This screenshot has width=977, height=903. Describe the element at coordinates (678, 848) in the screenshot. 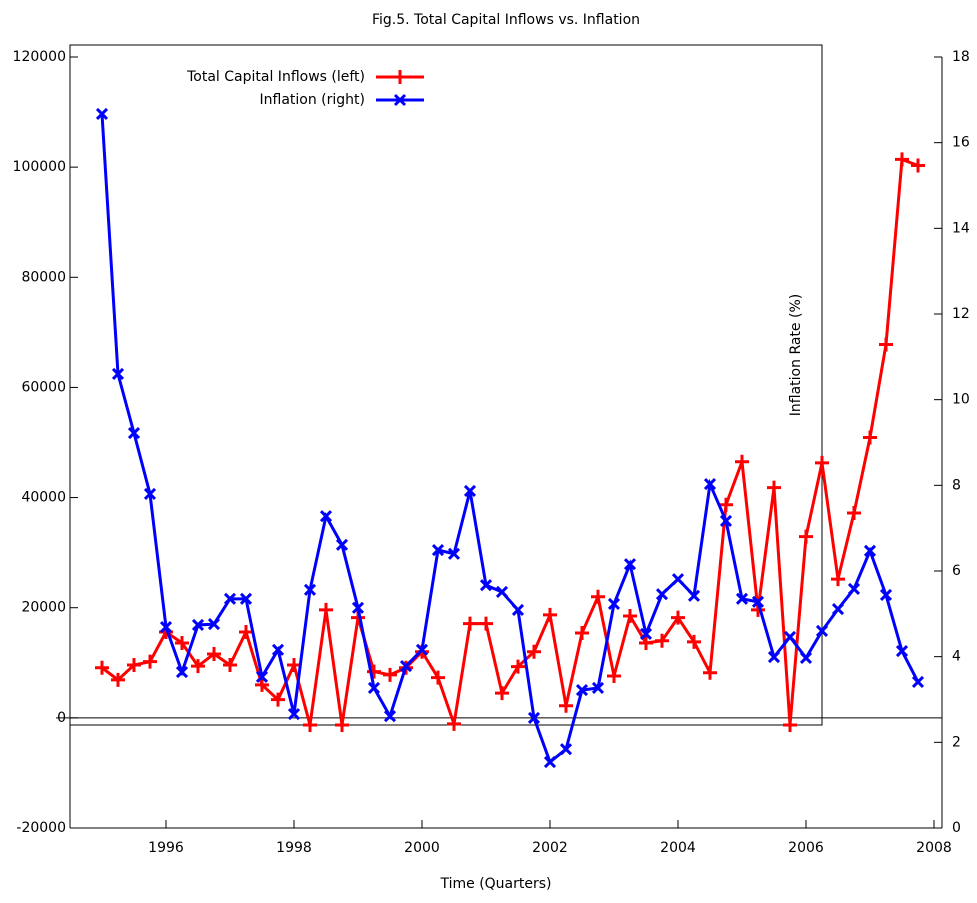

I see `x-tick-label: 2004` at that location.